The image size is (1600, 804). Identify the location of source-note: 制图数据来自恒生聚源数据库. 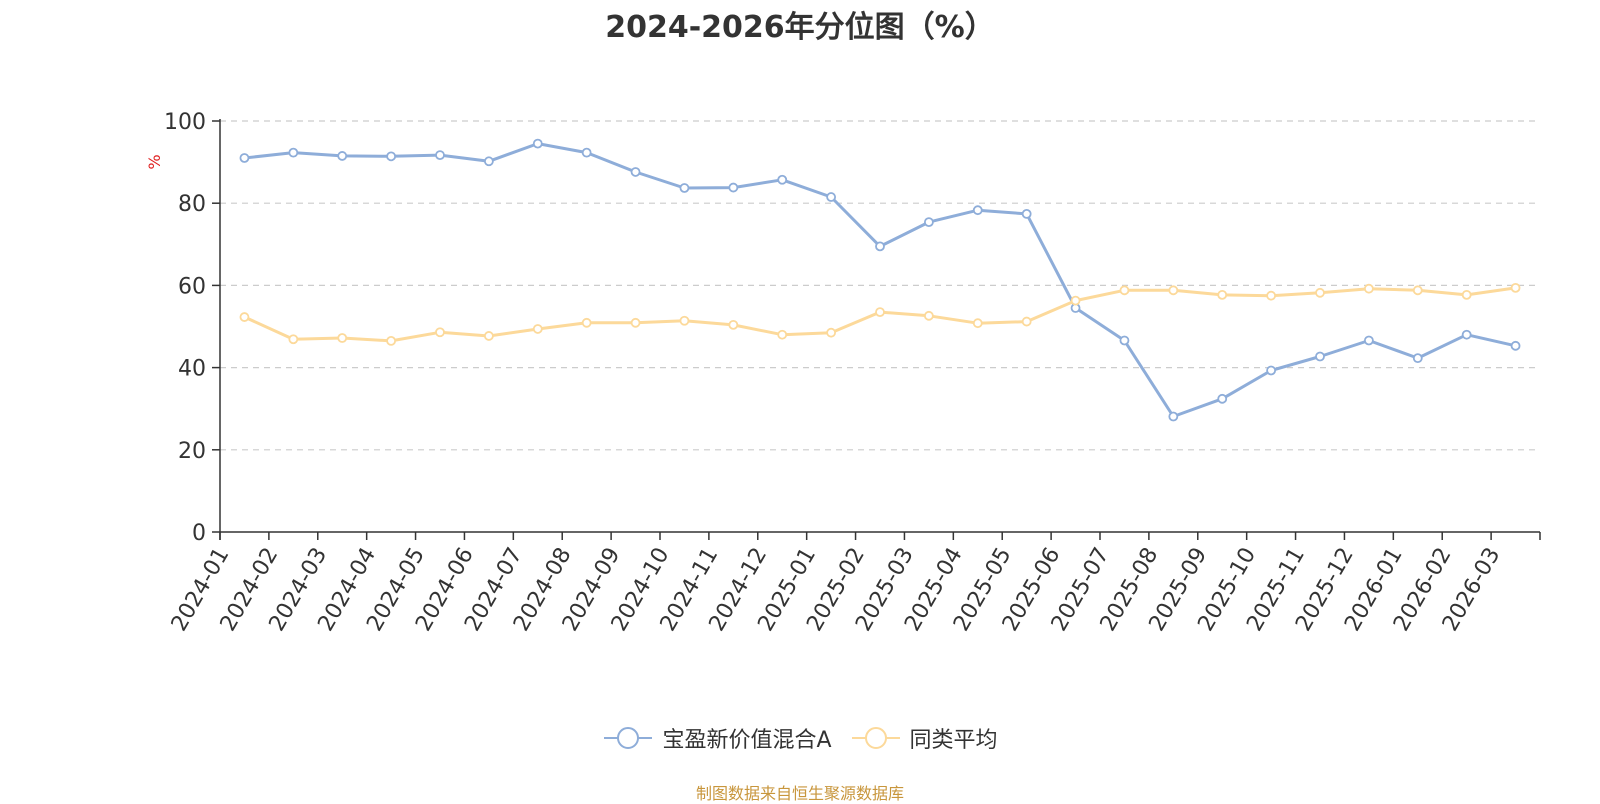
(799, 793).